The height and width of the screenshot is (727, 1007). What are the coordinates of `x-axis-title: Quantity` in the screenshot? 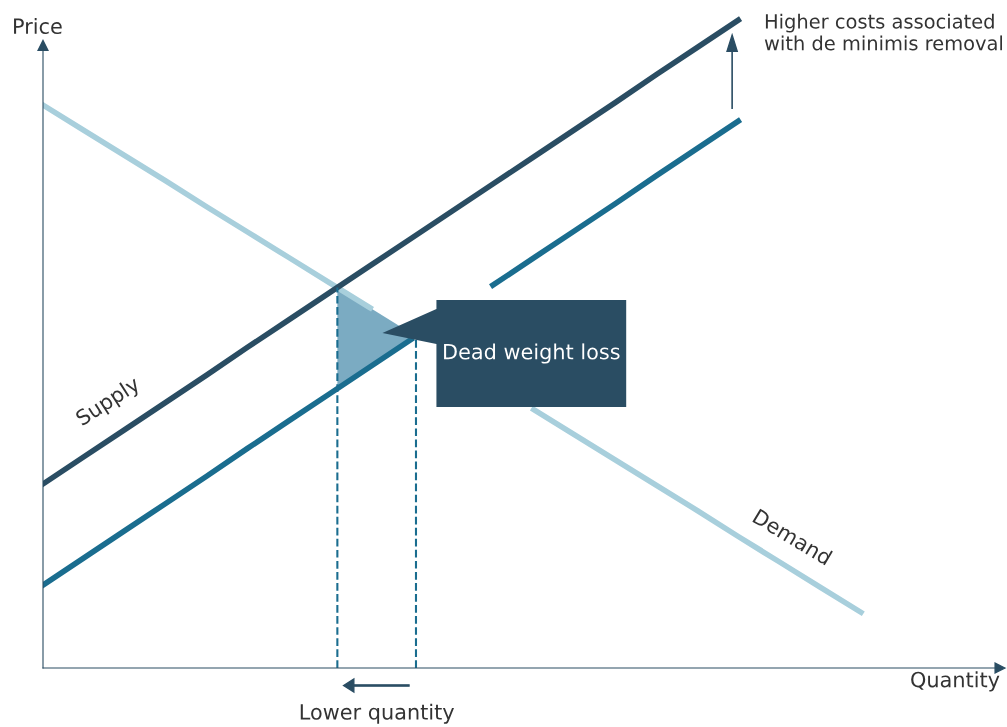 It's located at (955, 681).